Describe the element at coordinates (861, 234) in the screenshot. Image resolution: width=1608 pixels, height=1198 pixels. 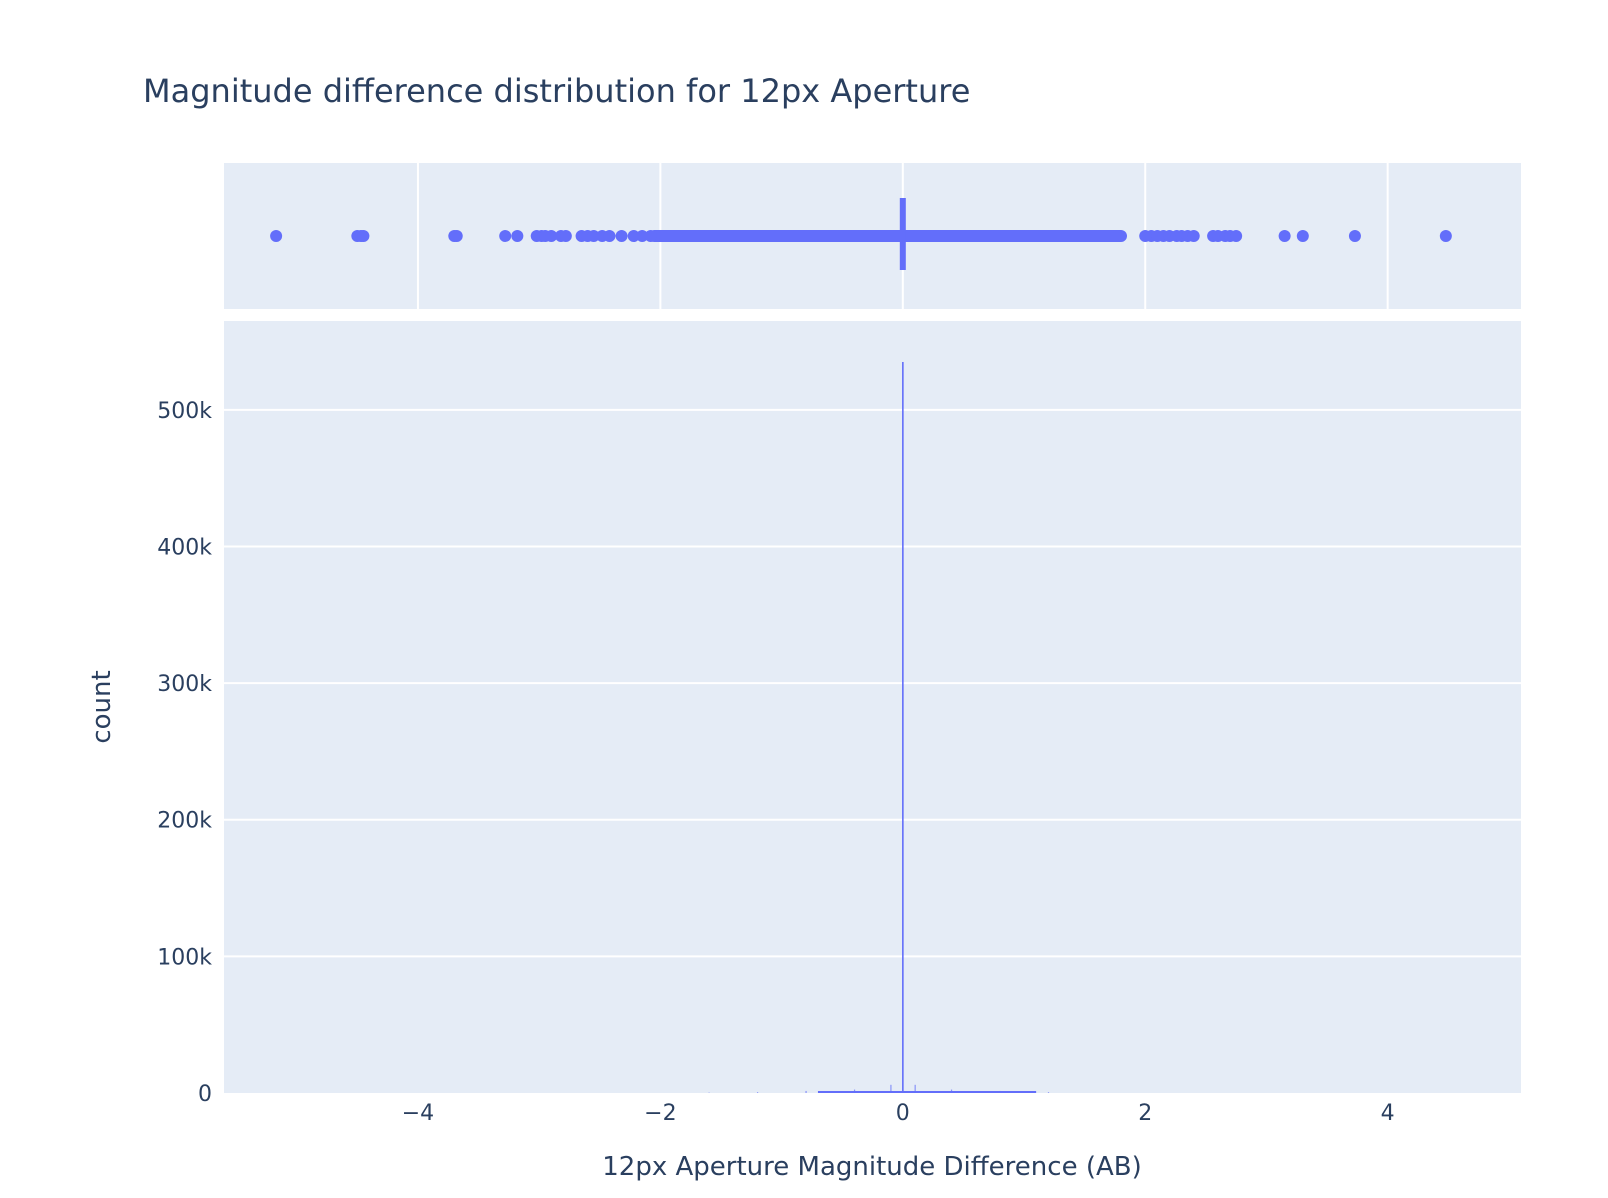
I see `marginal-strip-points` at that location.